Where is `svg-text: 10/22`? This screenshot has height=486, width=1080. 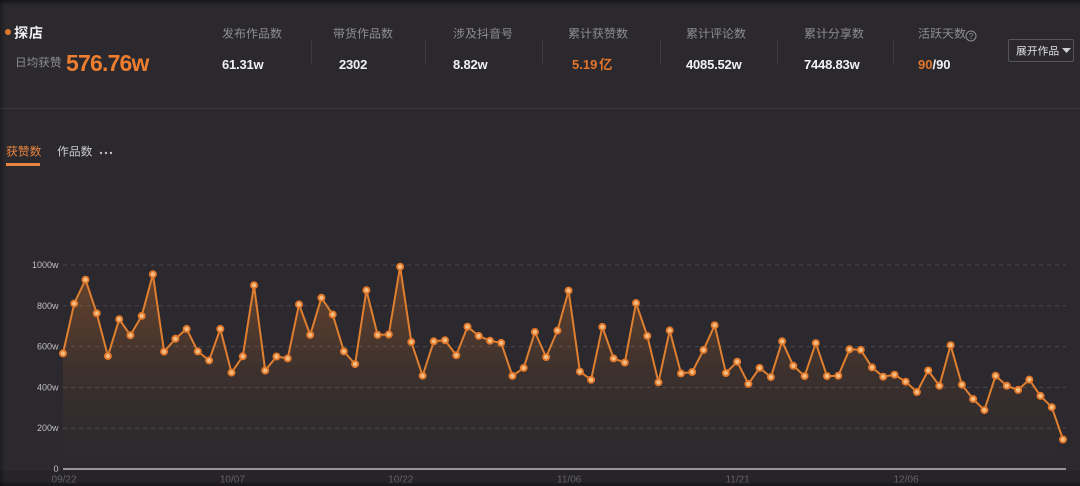 svg-text: 10/22 is located at coordinates (400, 480).